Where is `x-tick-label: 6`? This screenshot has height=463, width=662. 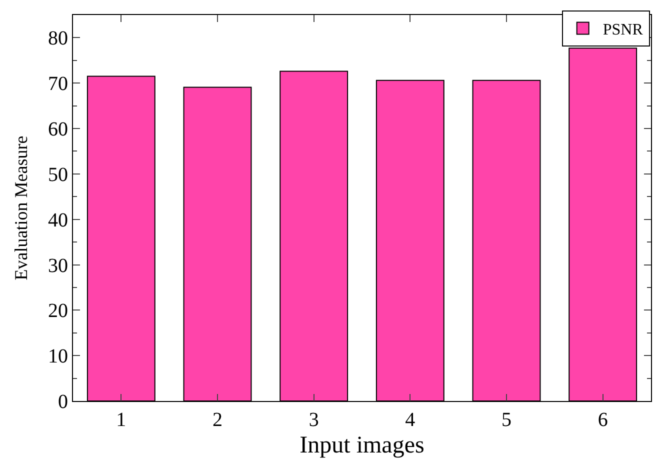
x-tick-label: 6 is located at coordinates (603, 420).